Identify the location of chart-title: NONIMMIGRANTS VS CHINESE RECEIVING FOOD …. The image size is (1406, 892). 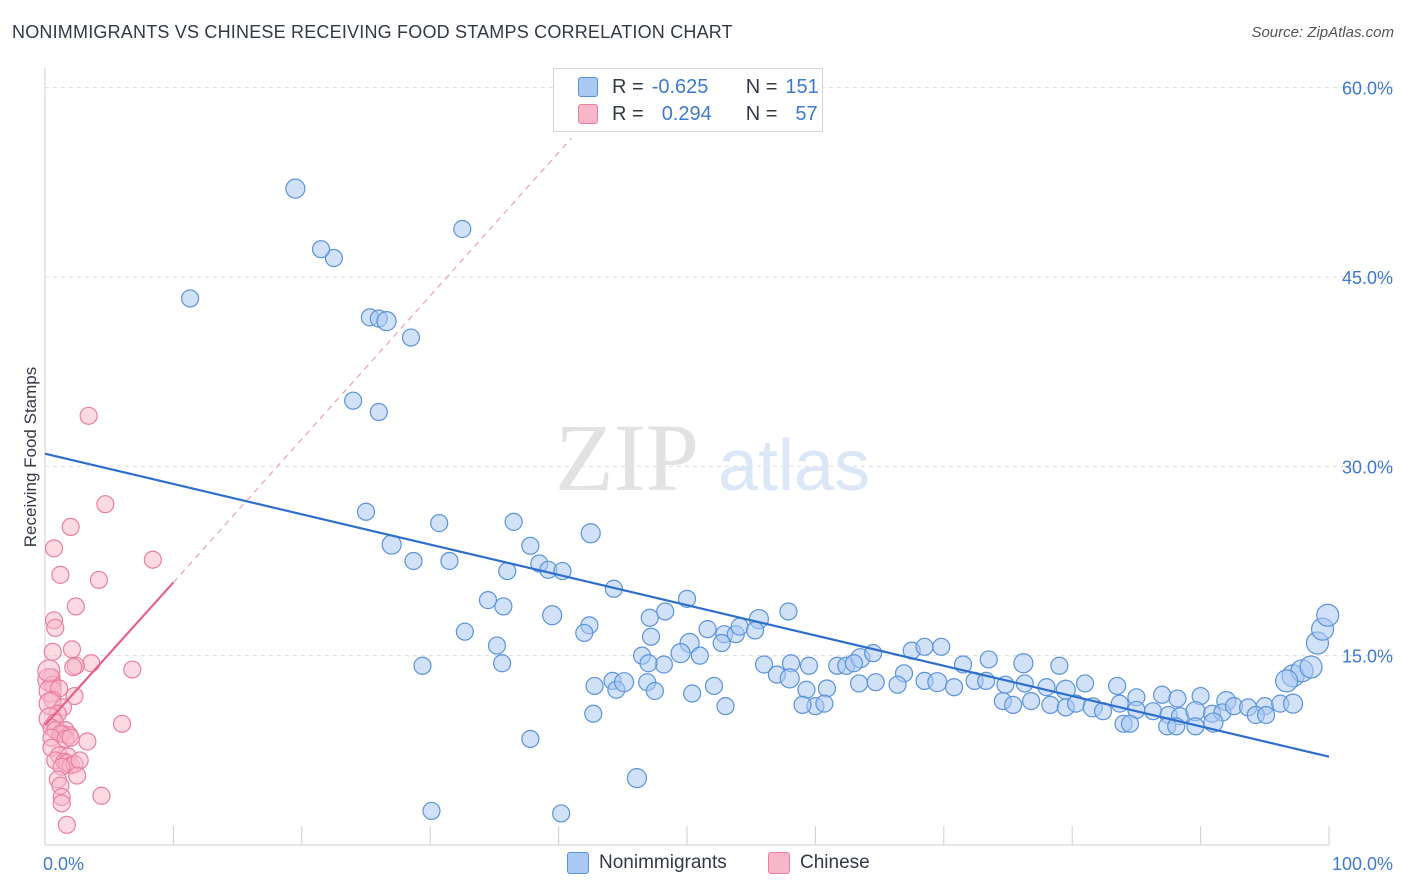
(372, 32).